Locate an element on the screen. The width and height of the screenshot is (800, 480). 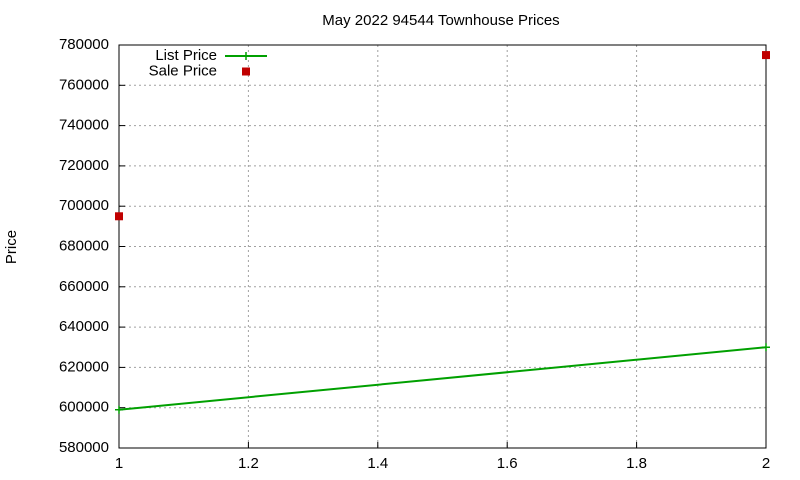
legend-label: List Price is located at coordinates (186, 55).